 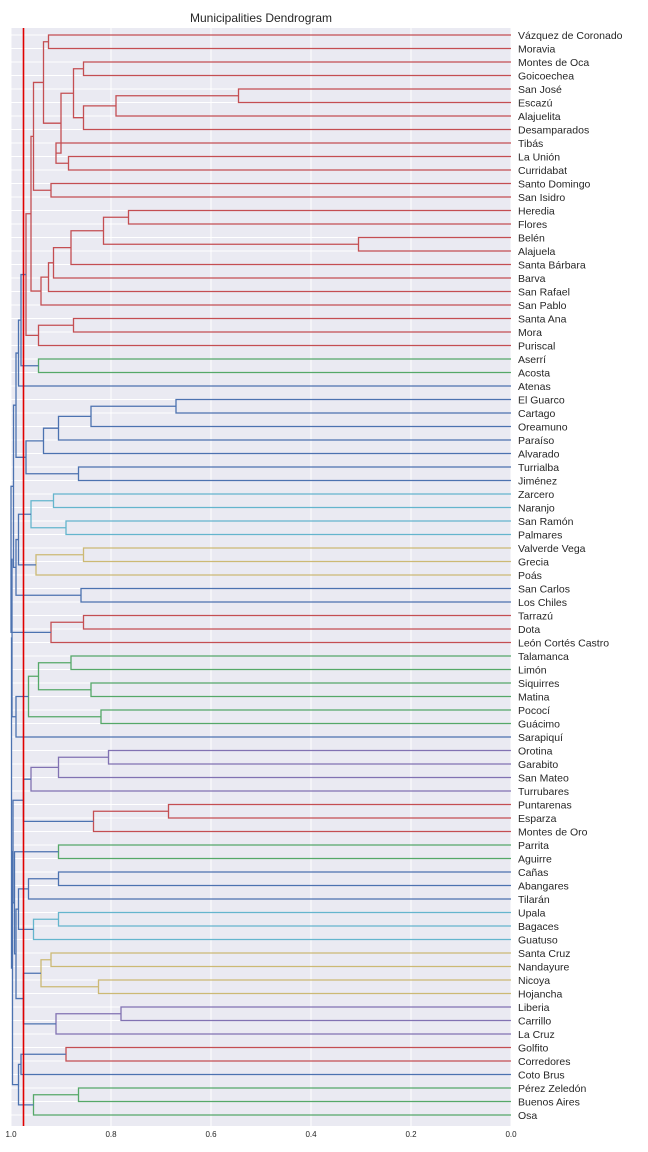 What do you see at coordinates (554, 184) in the screenshot?
I see `leaf-label: Santo Domingo` at bounding box center [554, 184].